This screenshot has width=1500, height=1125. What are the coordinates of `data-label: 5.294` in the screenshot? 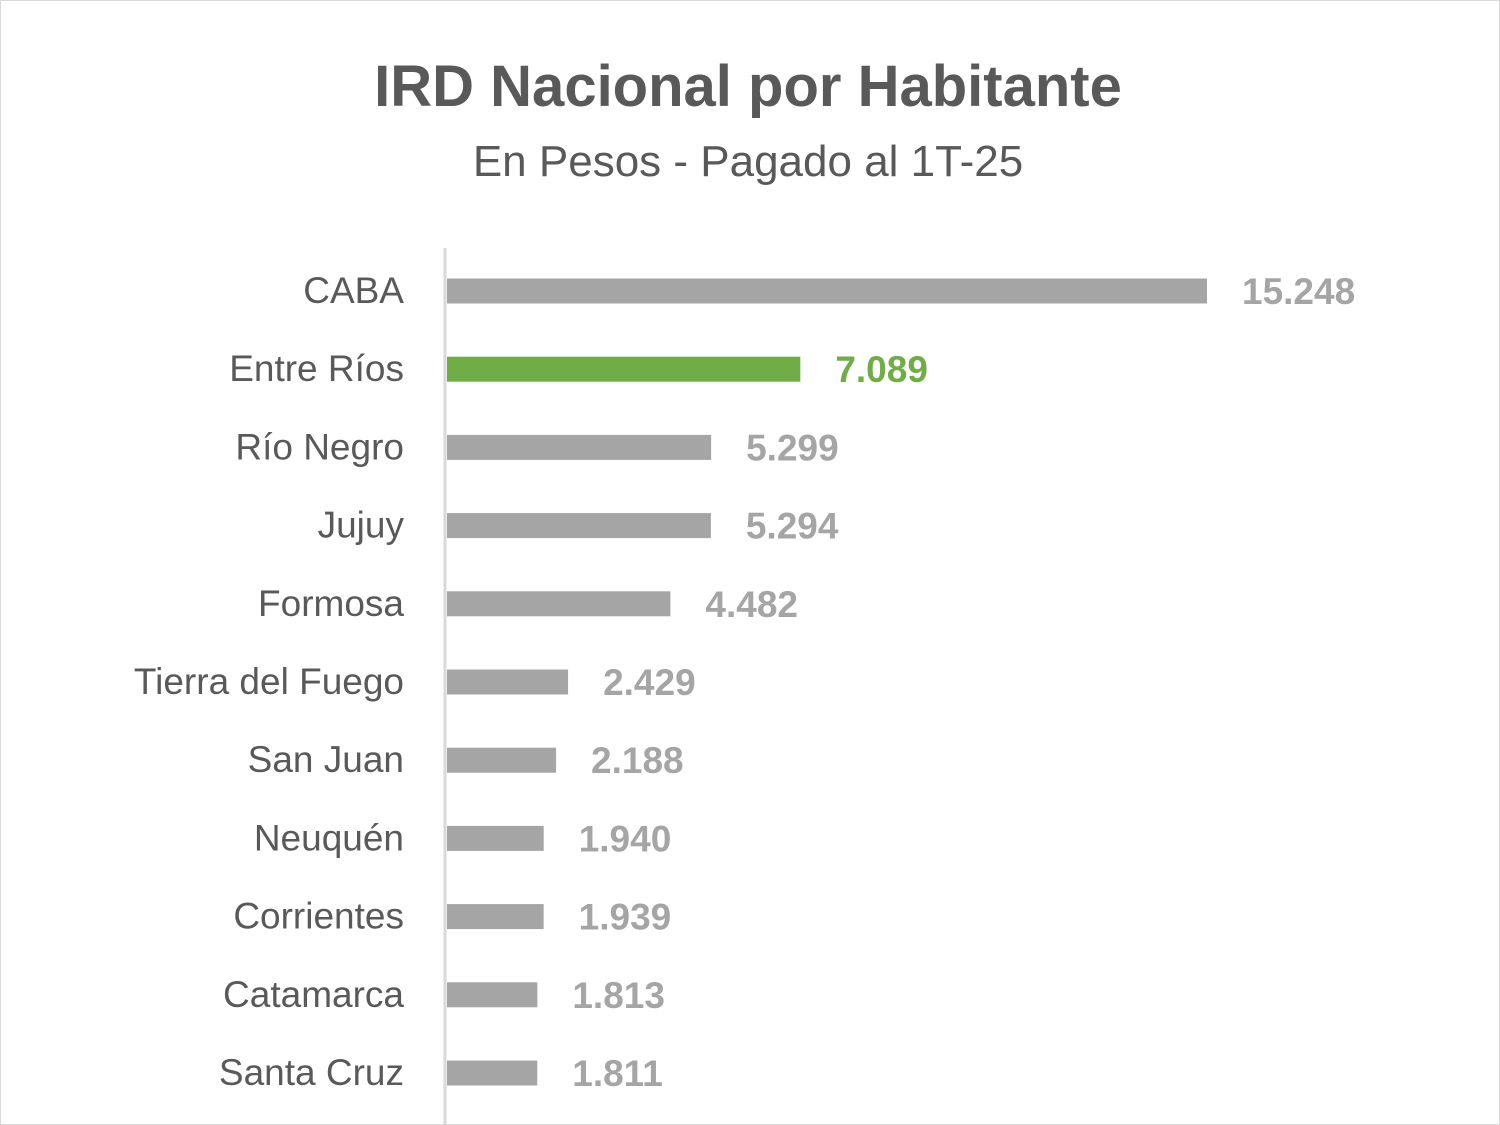 It's located at (792, 526).